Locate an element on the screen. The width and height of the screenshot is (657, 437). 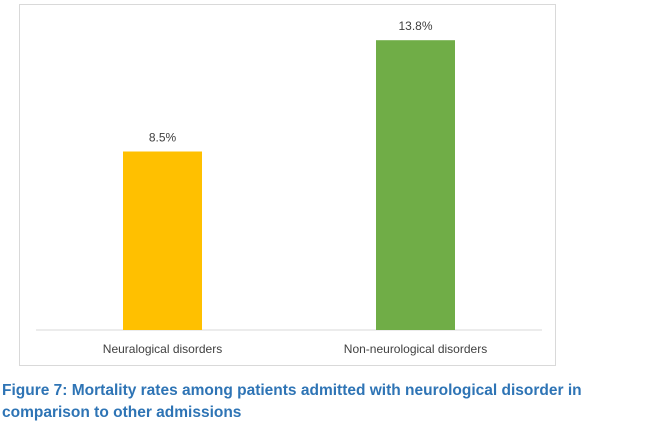
category-label-1: Neuralogical disorders is located at coordinates (162, 349).